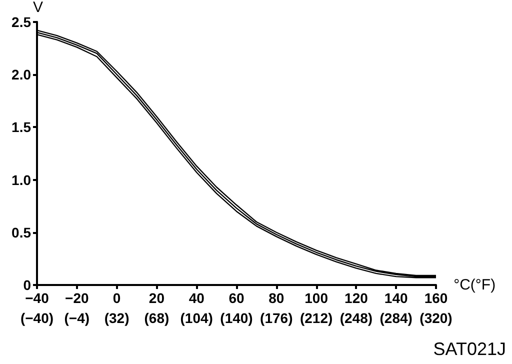 The width and height of the screenshot is (512, 364). What do you see at coordinates (396, 298) in the screenshot?
I see `x-tick-label: 140` at bounding box center [396, 298].